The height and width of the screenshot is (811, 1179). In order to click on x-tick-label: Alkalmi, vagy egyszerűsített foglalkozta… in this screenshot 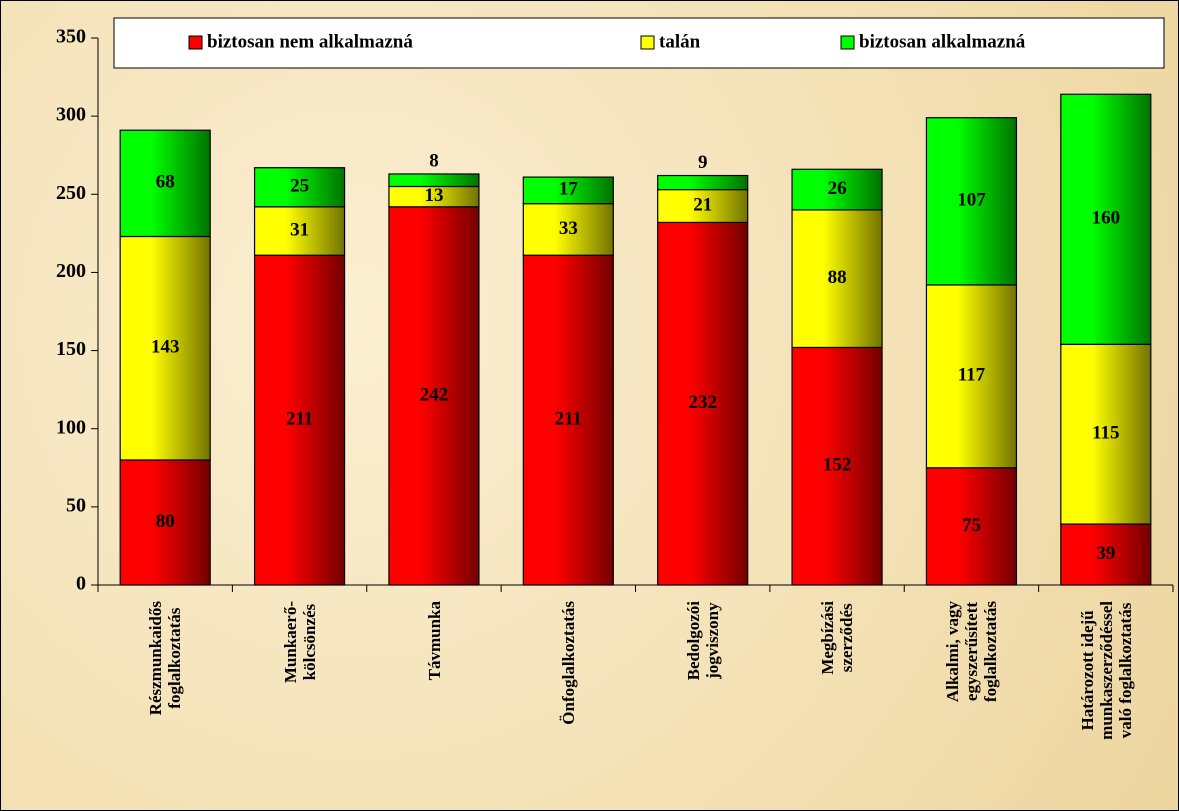, I will do `click(971, 705)`.